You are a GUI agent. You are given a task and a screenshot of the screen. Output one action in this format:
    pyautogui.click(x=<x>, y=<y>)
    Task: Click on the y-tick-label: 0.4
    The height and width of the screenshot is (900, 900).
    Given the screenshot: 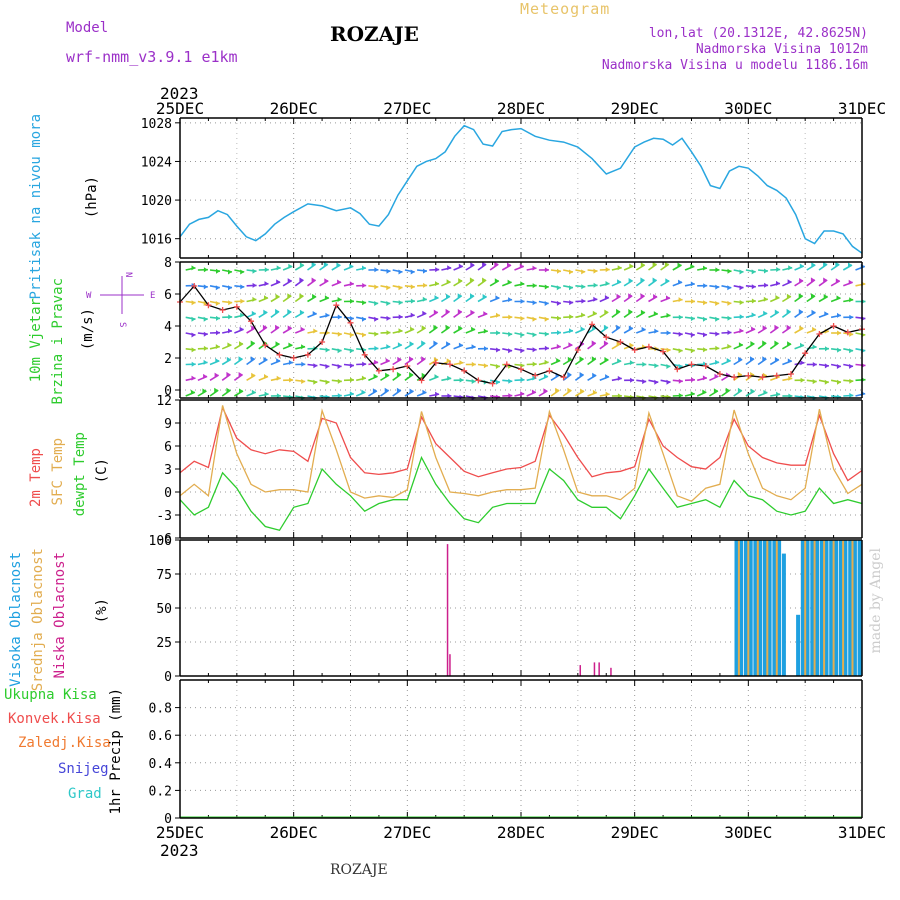 What is the action you would take?
    pyautogui.click(x=161, y=764)
    